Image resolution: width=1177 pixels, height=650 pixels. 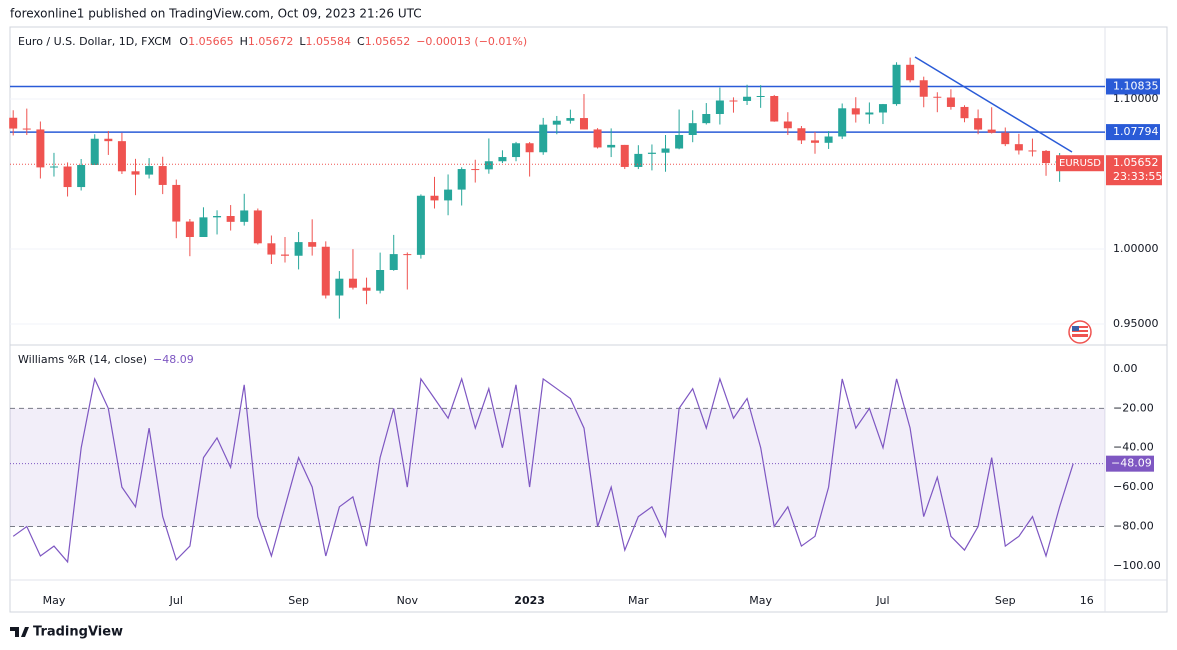 I want to click on x-tick-label: 16, so click(x=1087, y=600).